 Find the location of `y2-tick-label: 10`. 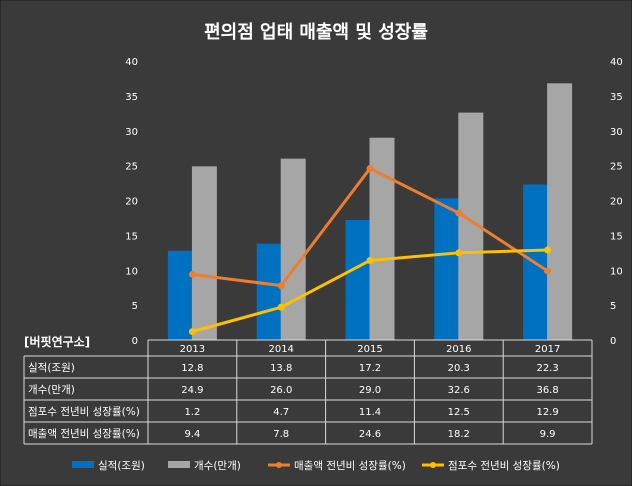

y2-tick-label: 10 is located at coordinates (616, 271).